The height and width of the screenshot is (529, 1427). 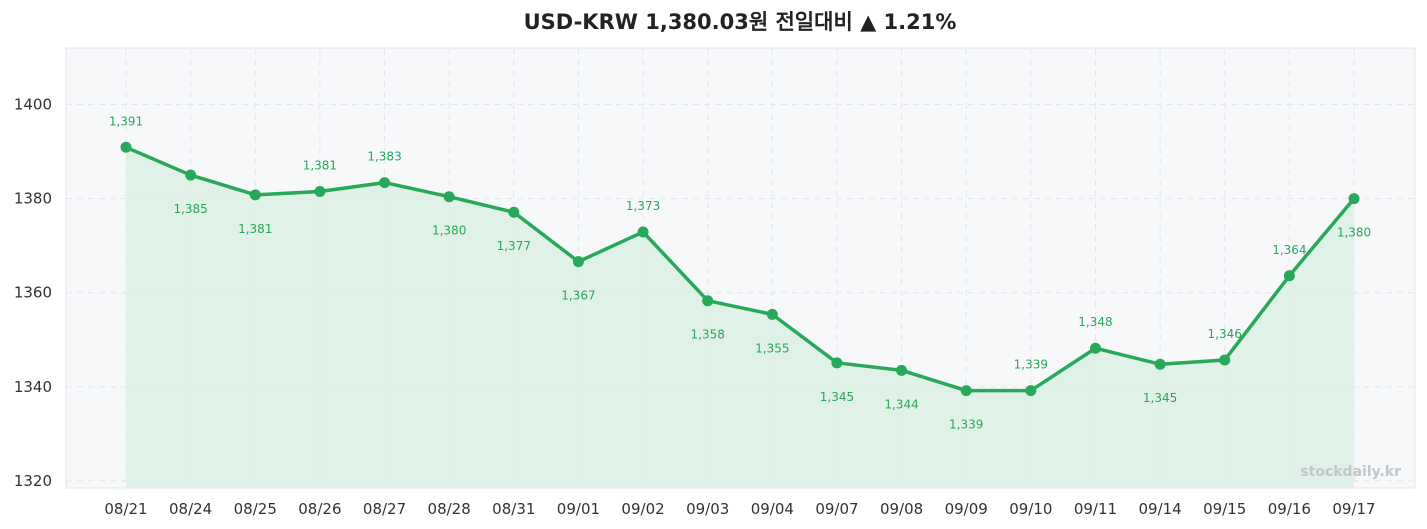 I want to click on x-tick-label: 09/03, so click(x=707, y=509).